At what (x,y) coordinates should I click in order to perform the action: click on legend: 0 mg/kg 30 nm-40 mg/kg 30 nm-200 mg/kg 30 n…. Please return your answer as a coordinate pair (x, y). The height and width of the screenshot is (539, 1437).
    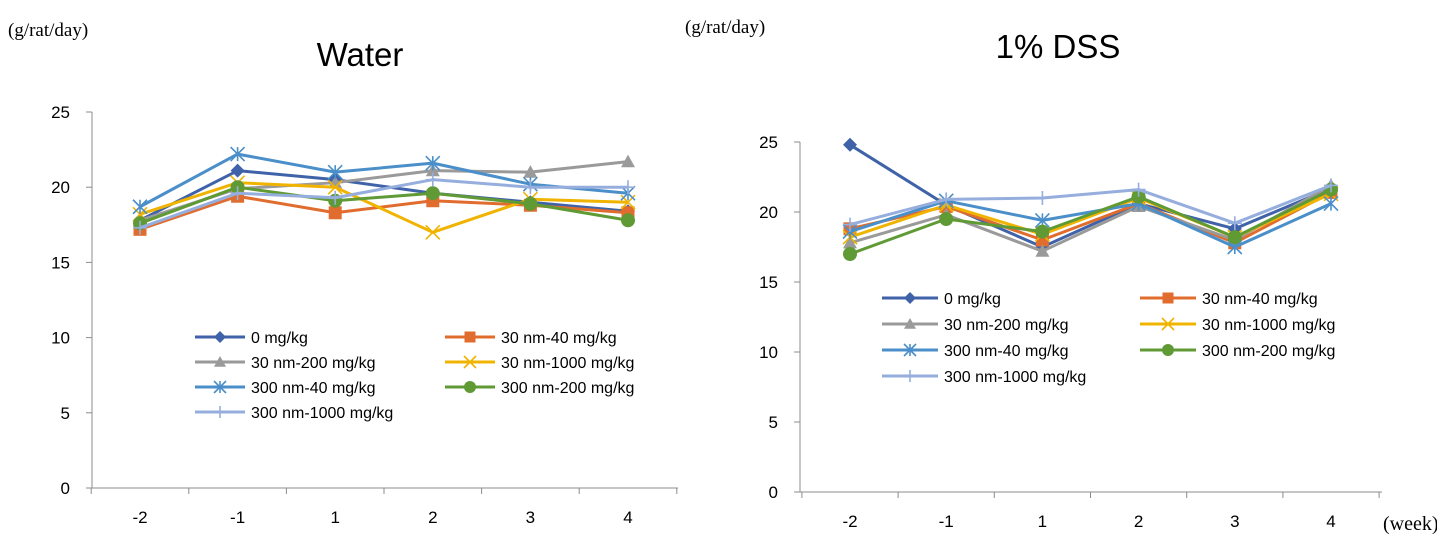
    Looking at the image, I should click on (1108, 338).